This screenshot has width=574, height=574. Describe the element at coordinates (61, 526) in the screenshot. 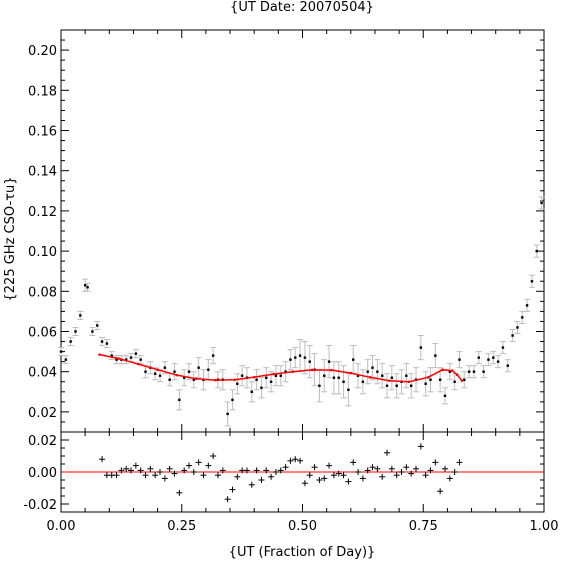

I see `x-tick-label: 0.00` at that location.